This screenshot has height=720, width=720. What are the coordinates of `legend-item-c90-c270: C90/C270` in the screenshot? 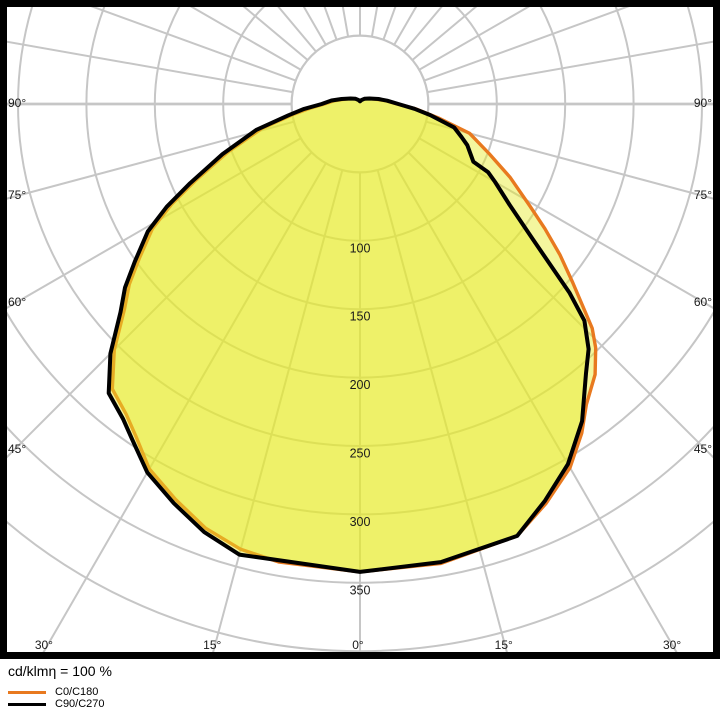 It's located at (56, 704).